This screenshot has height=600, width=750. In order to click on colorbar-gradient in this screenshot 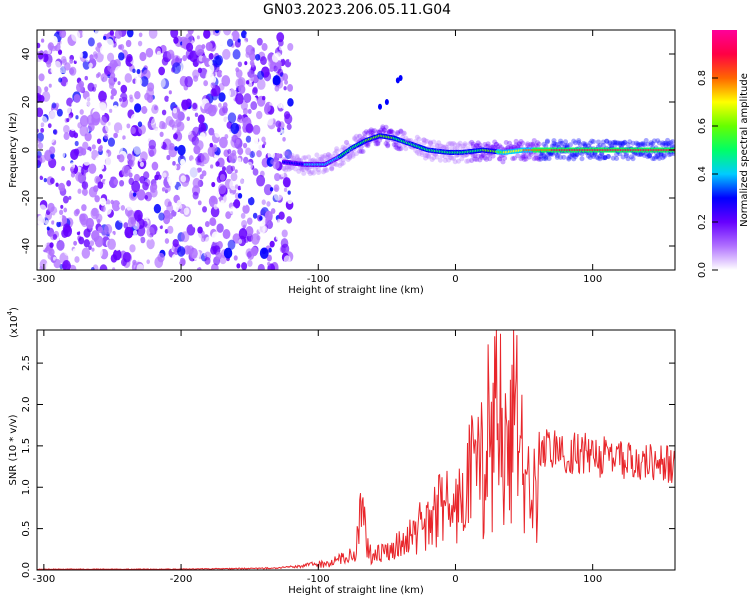, I will do `click(724, 150)`.